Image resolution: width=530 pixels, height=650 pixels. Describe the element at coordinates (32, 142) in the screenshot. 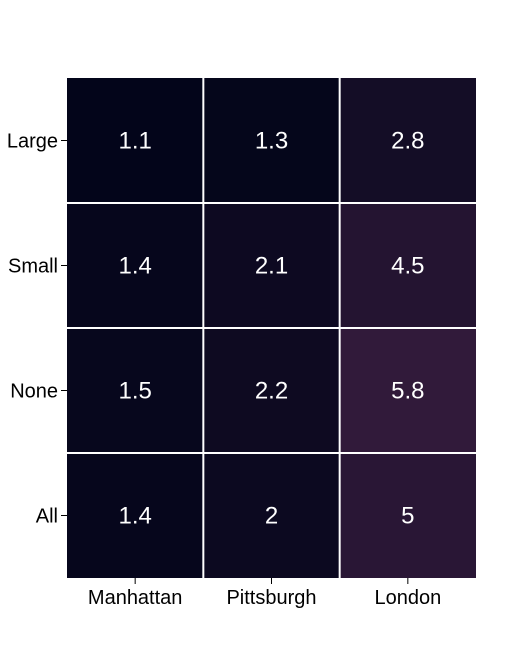

I see `y-tick-label: Large` at that location.